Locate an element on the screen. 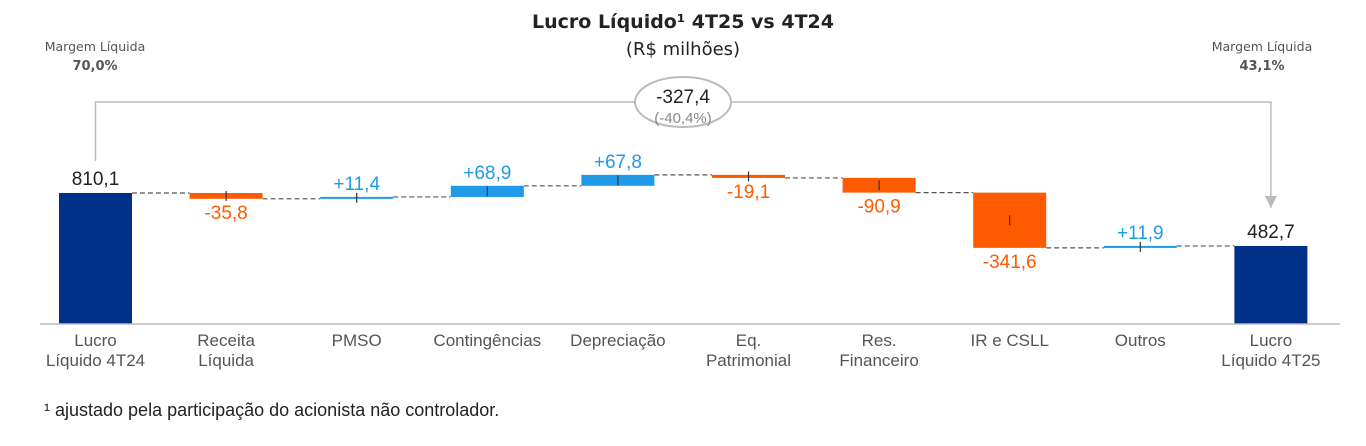  category-label-0: Lucro Líquido 4T24 is located at coordinates (95, 350).